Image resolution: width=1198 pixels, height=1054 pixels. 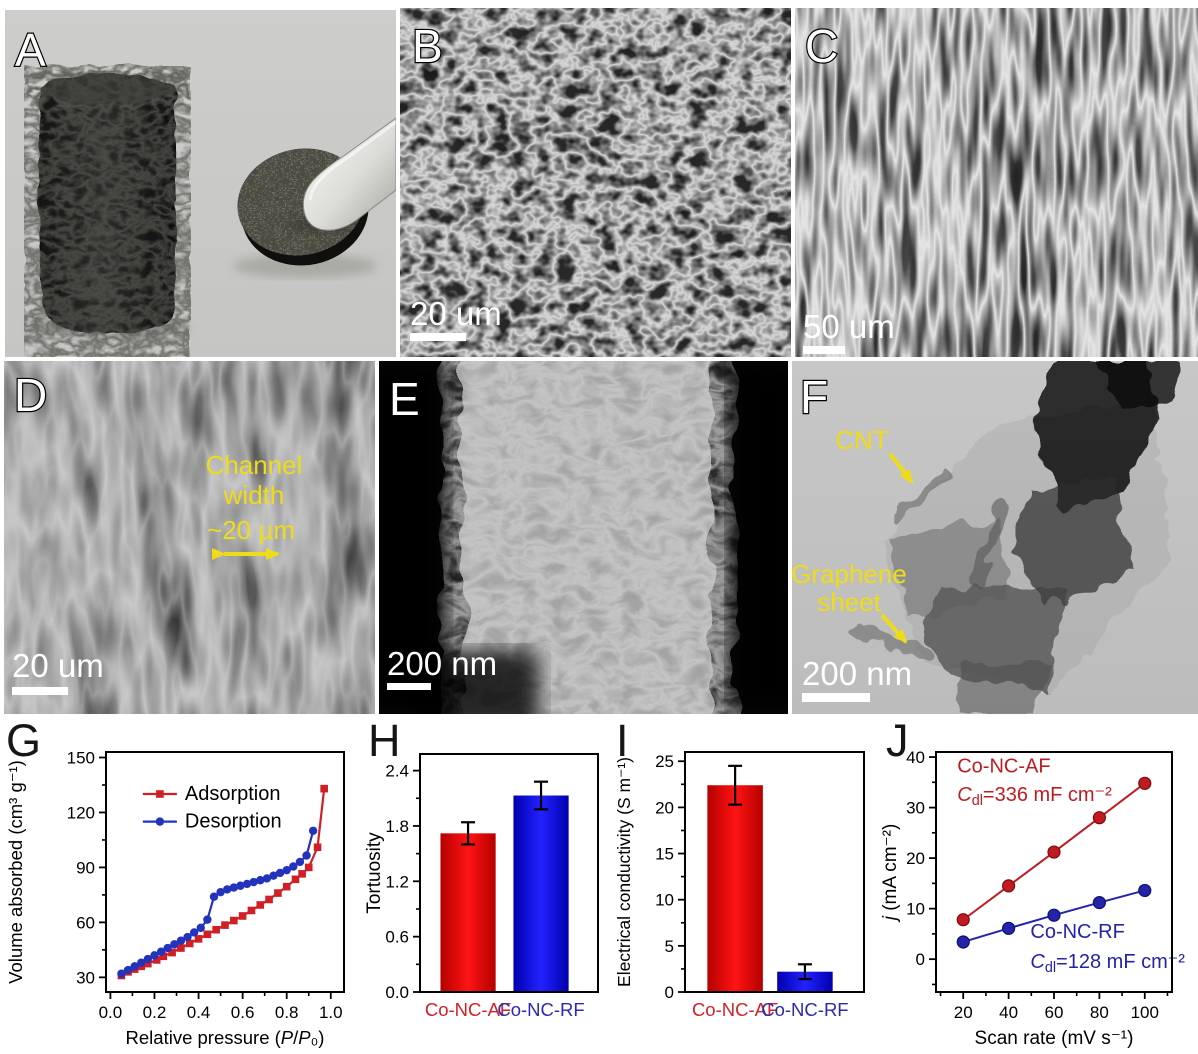 I want to click on spatula, so click(x=343, y=175).